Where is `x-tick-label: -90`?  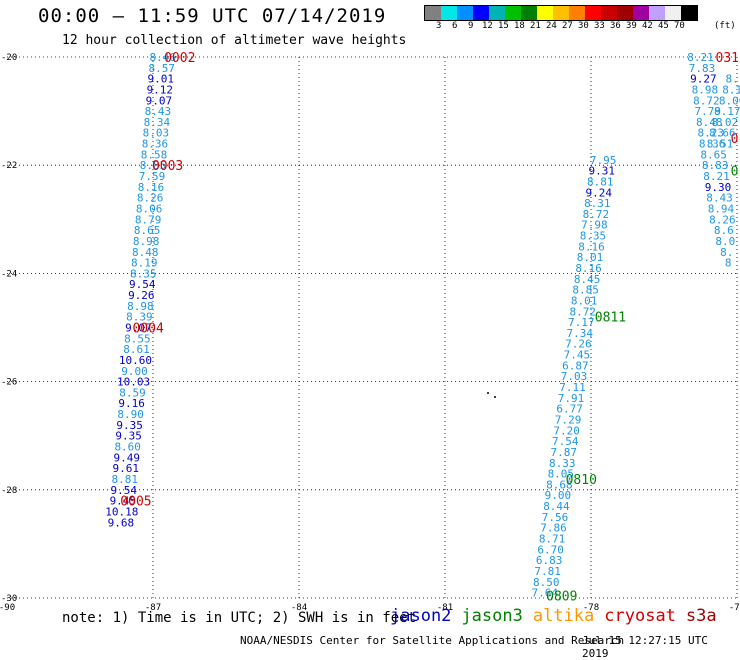
x-tick-label: -90 is located at coordinates (7, 608).